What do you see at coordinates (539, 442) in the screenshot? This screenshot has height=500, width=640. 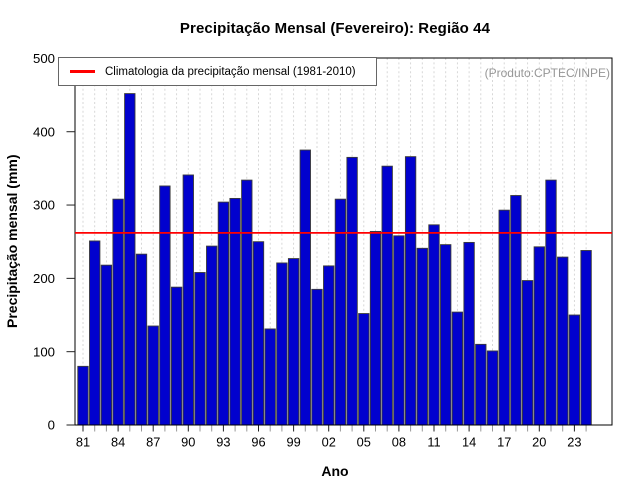 I see `x-tick-label: 20` at bounding box center [539, 442].